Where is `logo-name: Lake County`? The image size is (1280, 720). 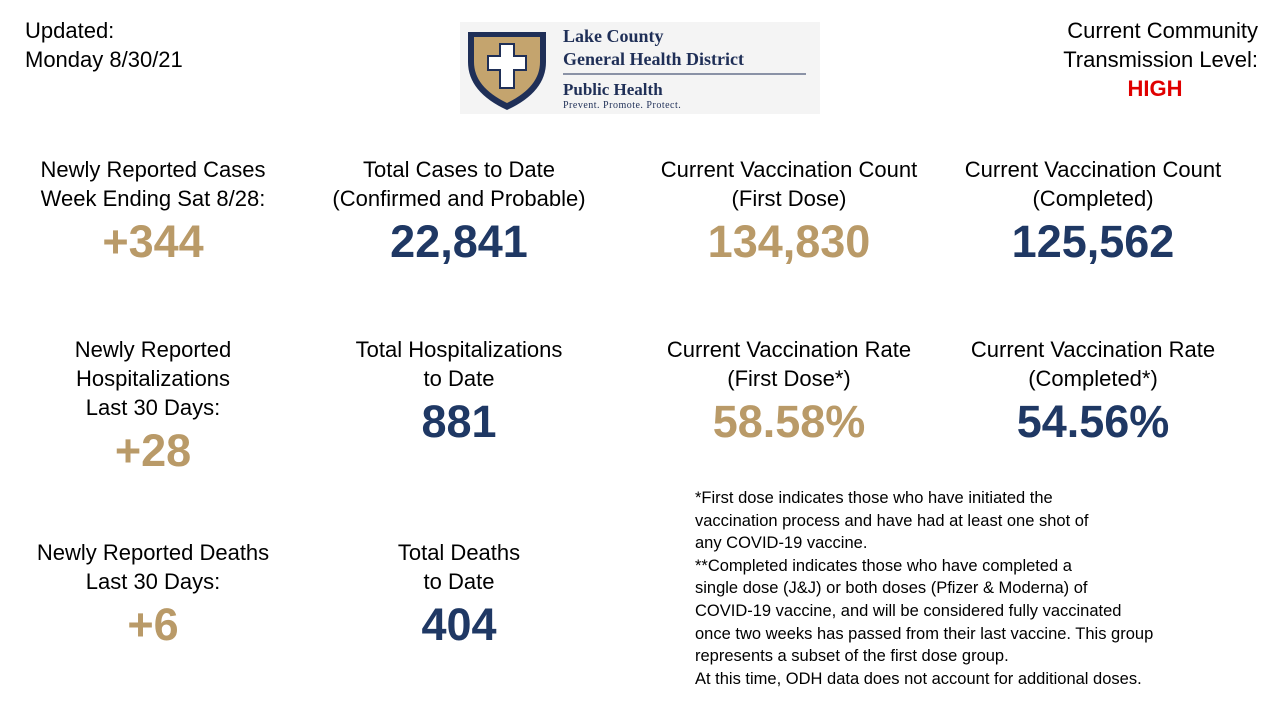 logo-name: Lake County is located at coordinates (613, 36).